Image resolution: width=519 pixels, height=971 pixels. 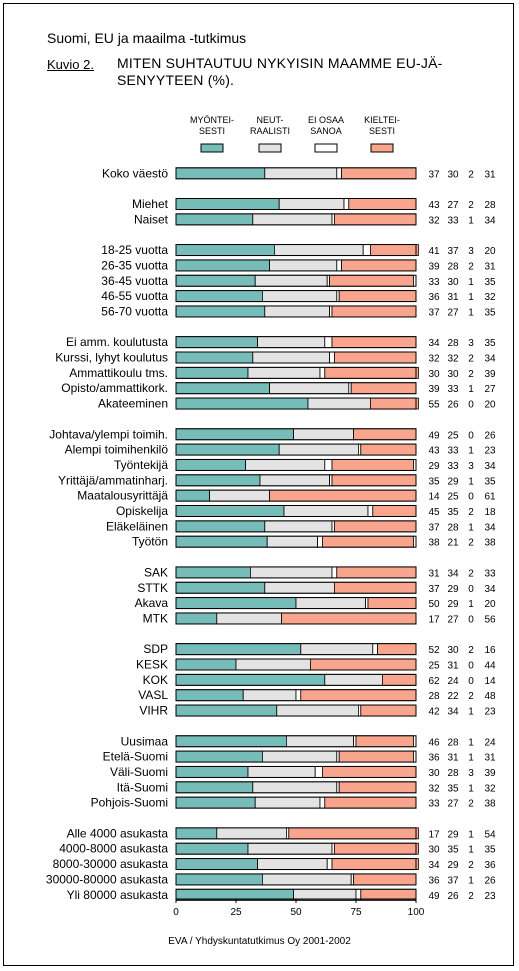 I want to click on figure-label: Kuvio 2., so click(x=70, y=64).